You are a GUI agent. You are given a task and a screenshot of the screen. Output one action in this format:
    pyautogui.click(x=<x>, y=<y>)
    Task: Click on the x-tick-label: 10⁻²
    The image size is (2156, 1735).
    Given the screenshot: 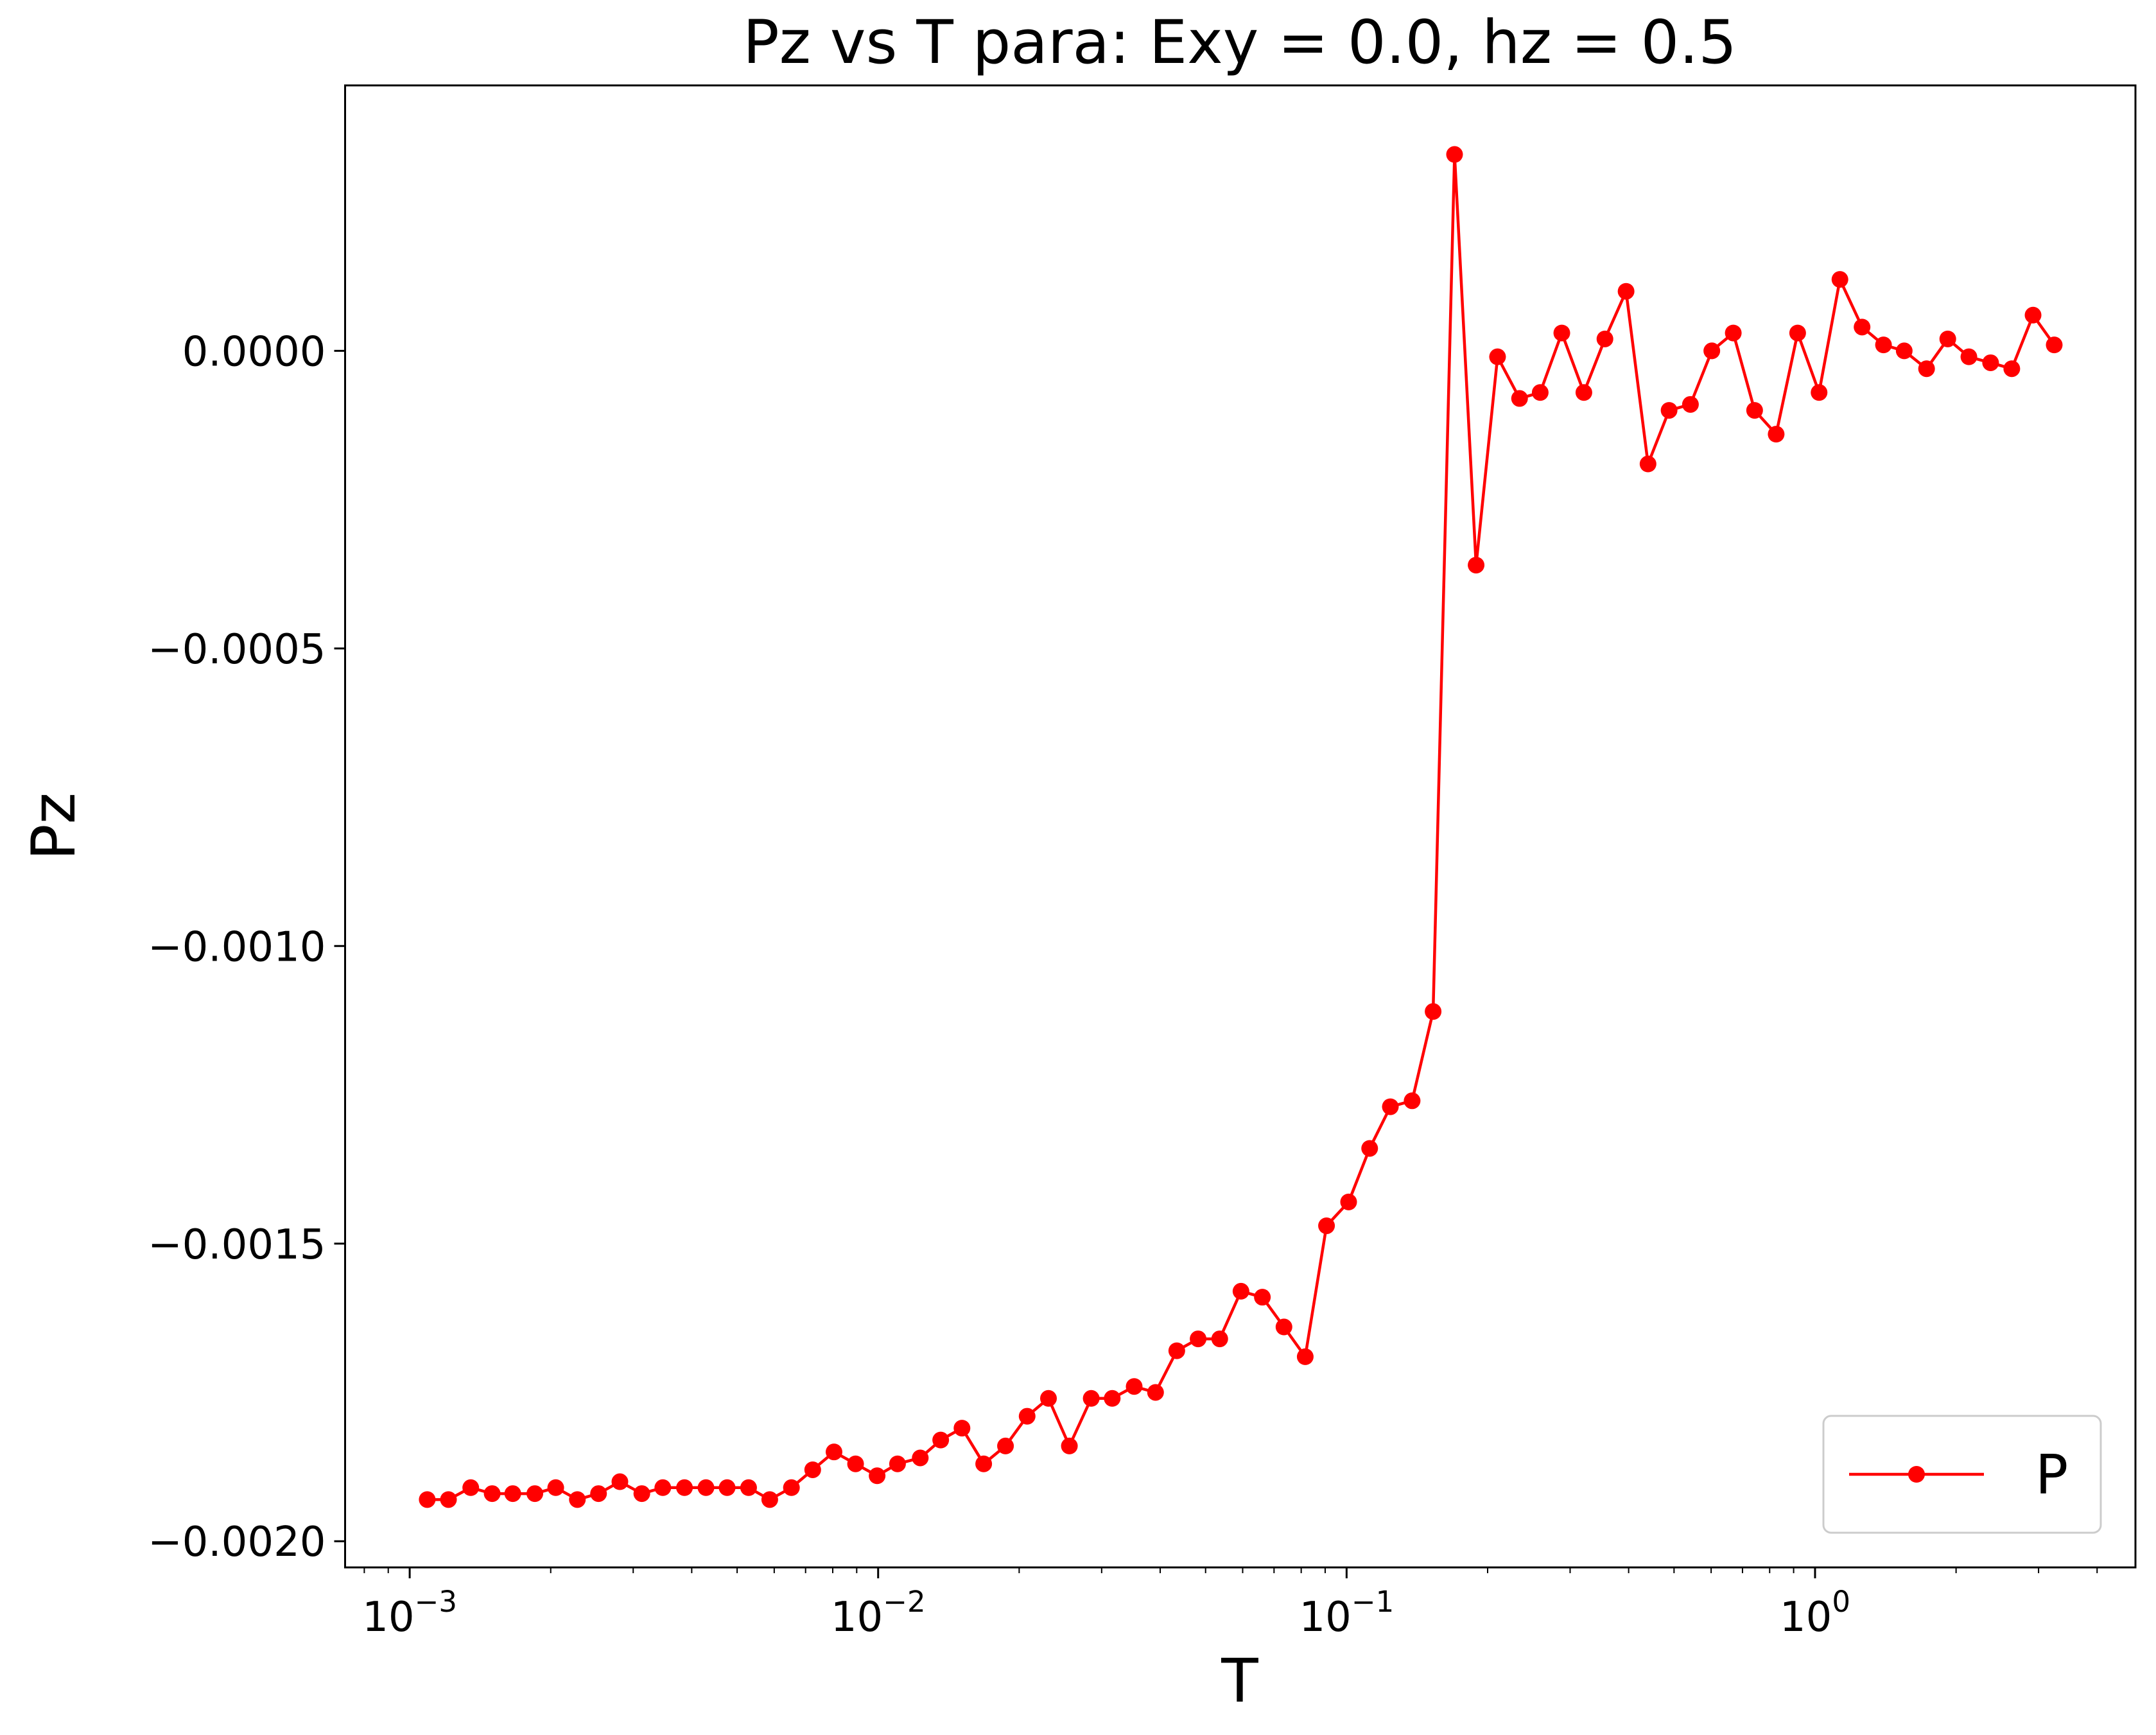 What is the action you would take?
    pyautogui.click(x=878, y=1613)
    